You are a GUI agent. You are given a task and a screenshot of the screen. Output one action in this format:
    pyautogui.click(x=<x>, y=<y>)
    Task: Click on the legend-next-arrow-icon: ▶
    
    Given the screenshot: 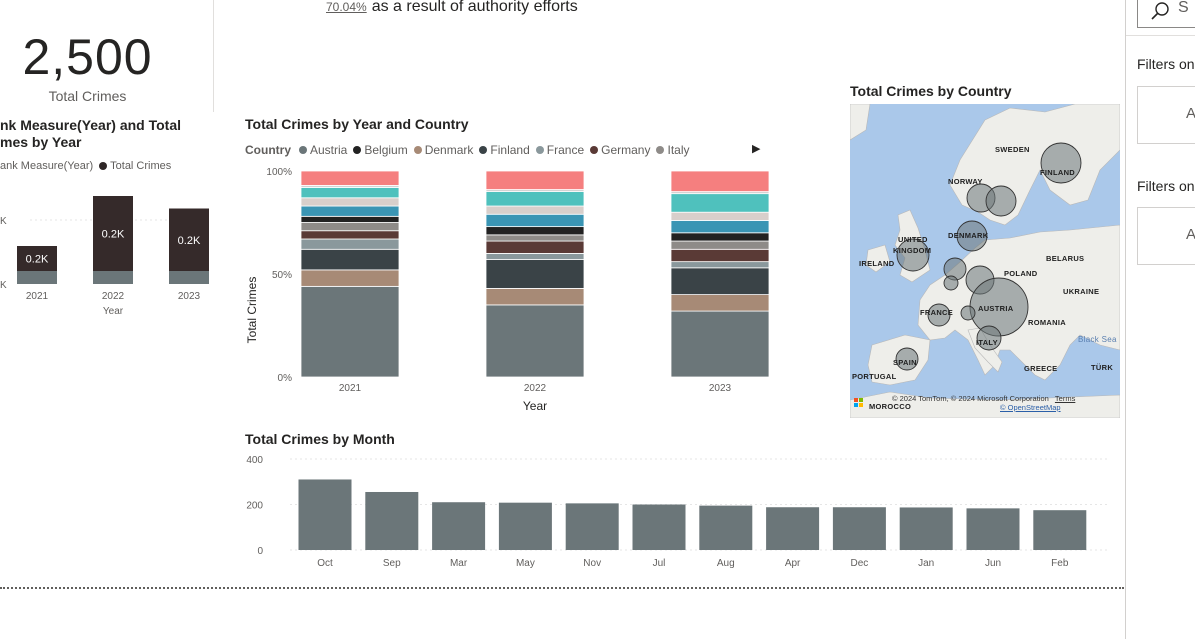 What is the action you would take?
    pyautogui.click(x=756, y=149)
    